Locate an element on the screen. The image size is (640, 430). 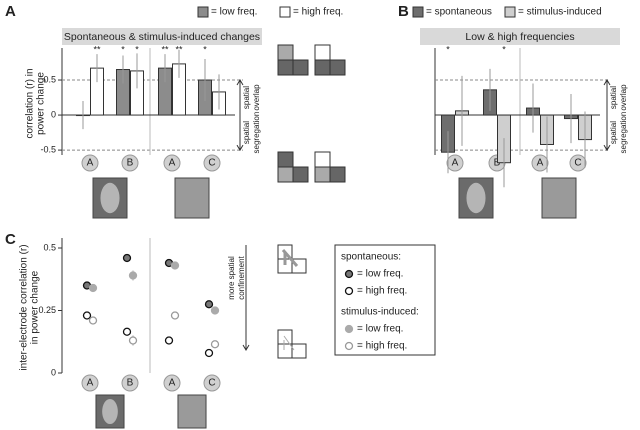
legend-label: = spontaneous is located at coordinates (459, 12).